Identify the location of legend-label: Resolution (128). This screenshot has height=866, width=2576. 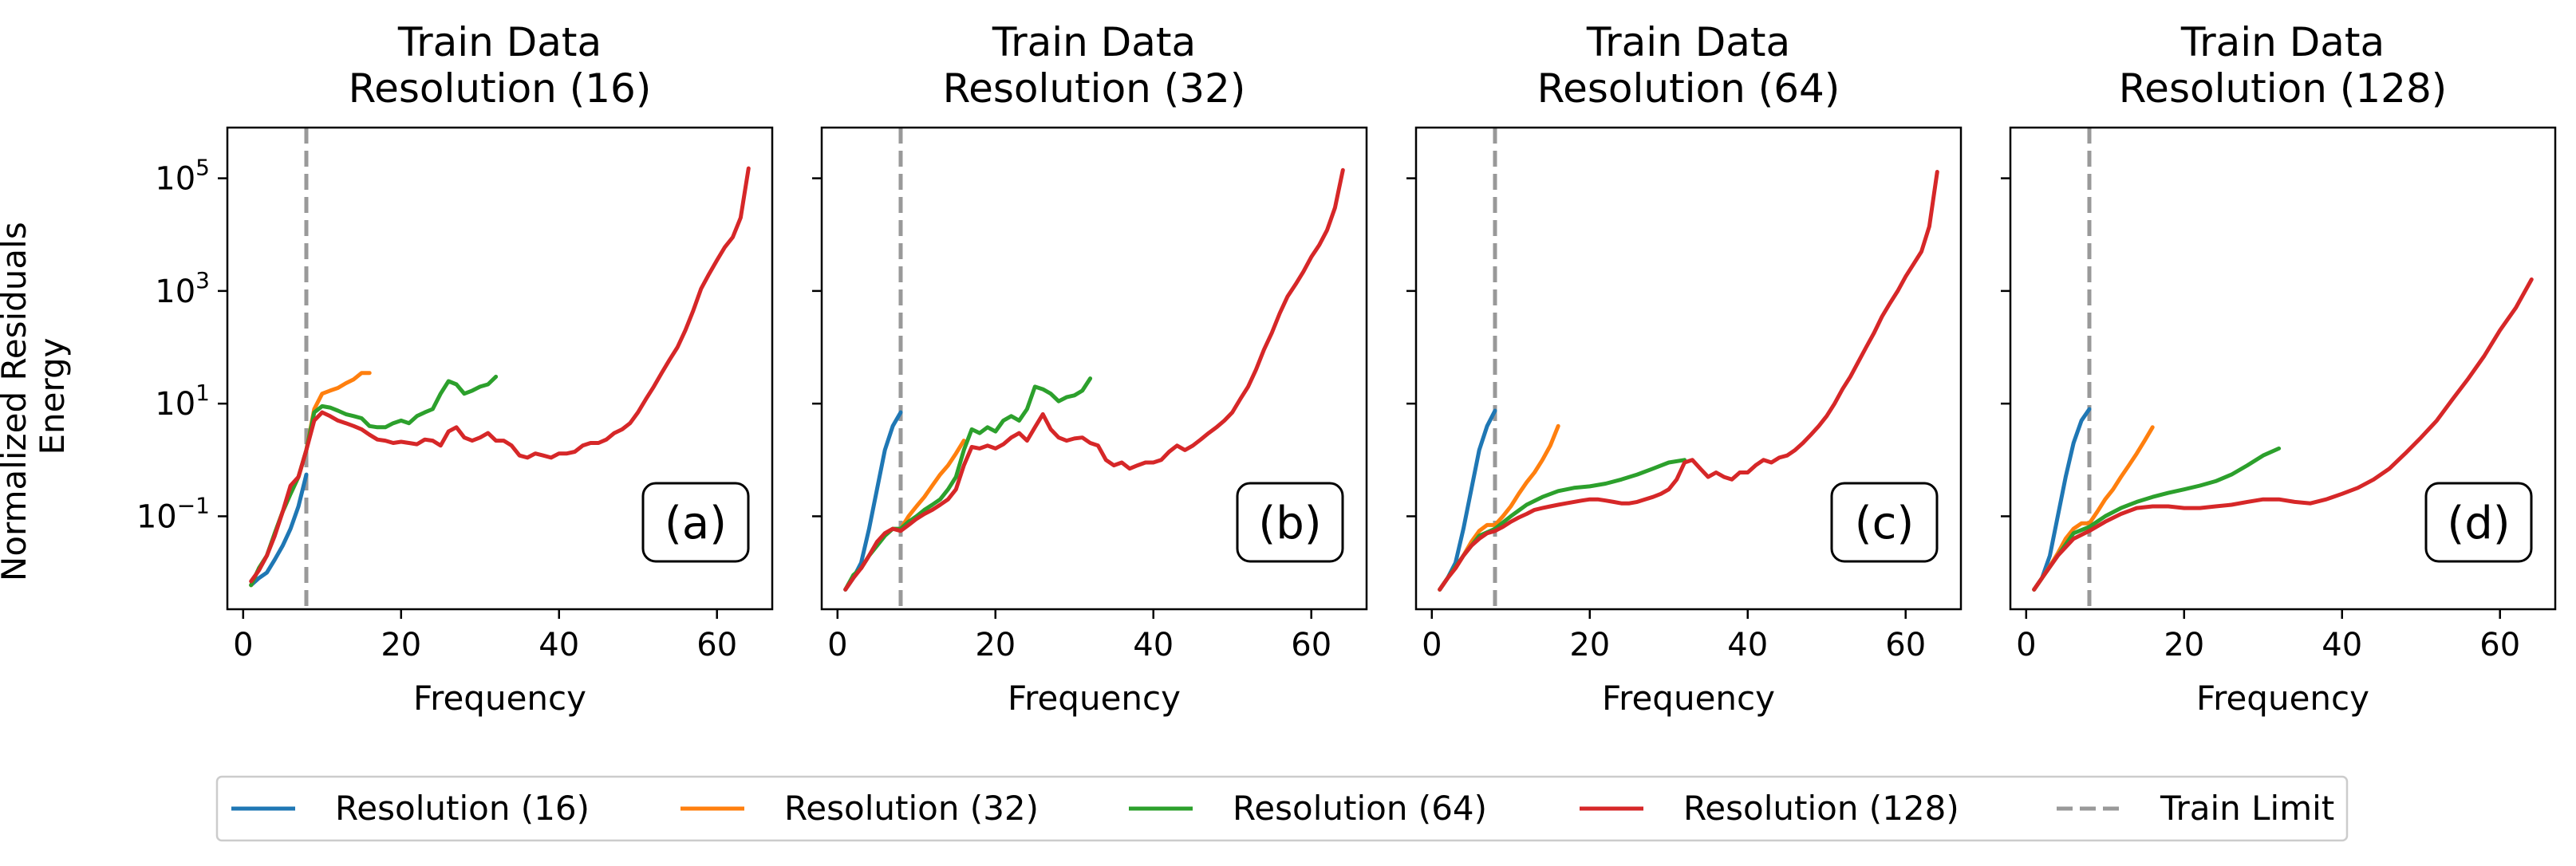
(1821, 808).